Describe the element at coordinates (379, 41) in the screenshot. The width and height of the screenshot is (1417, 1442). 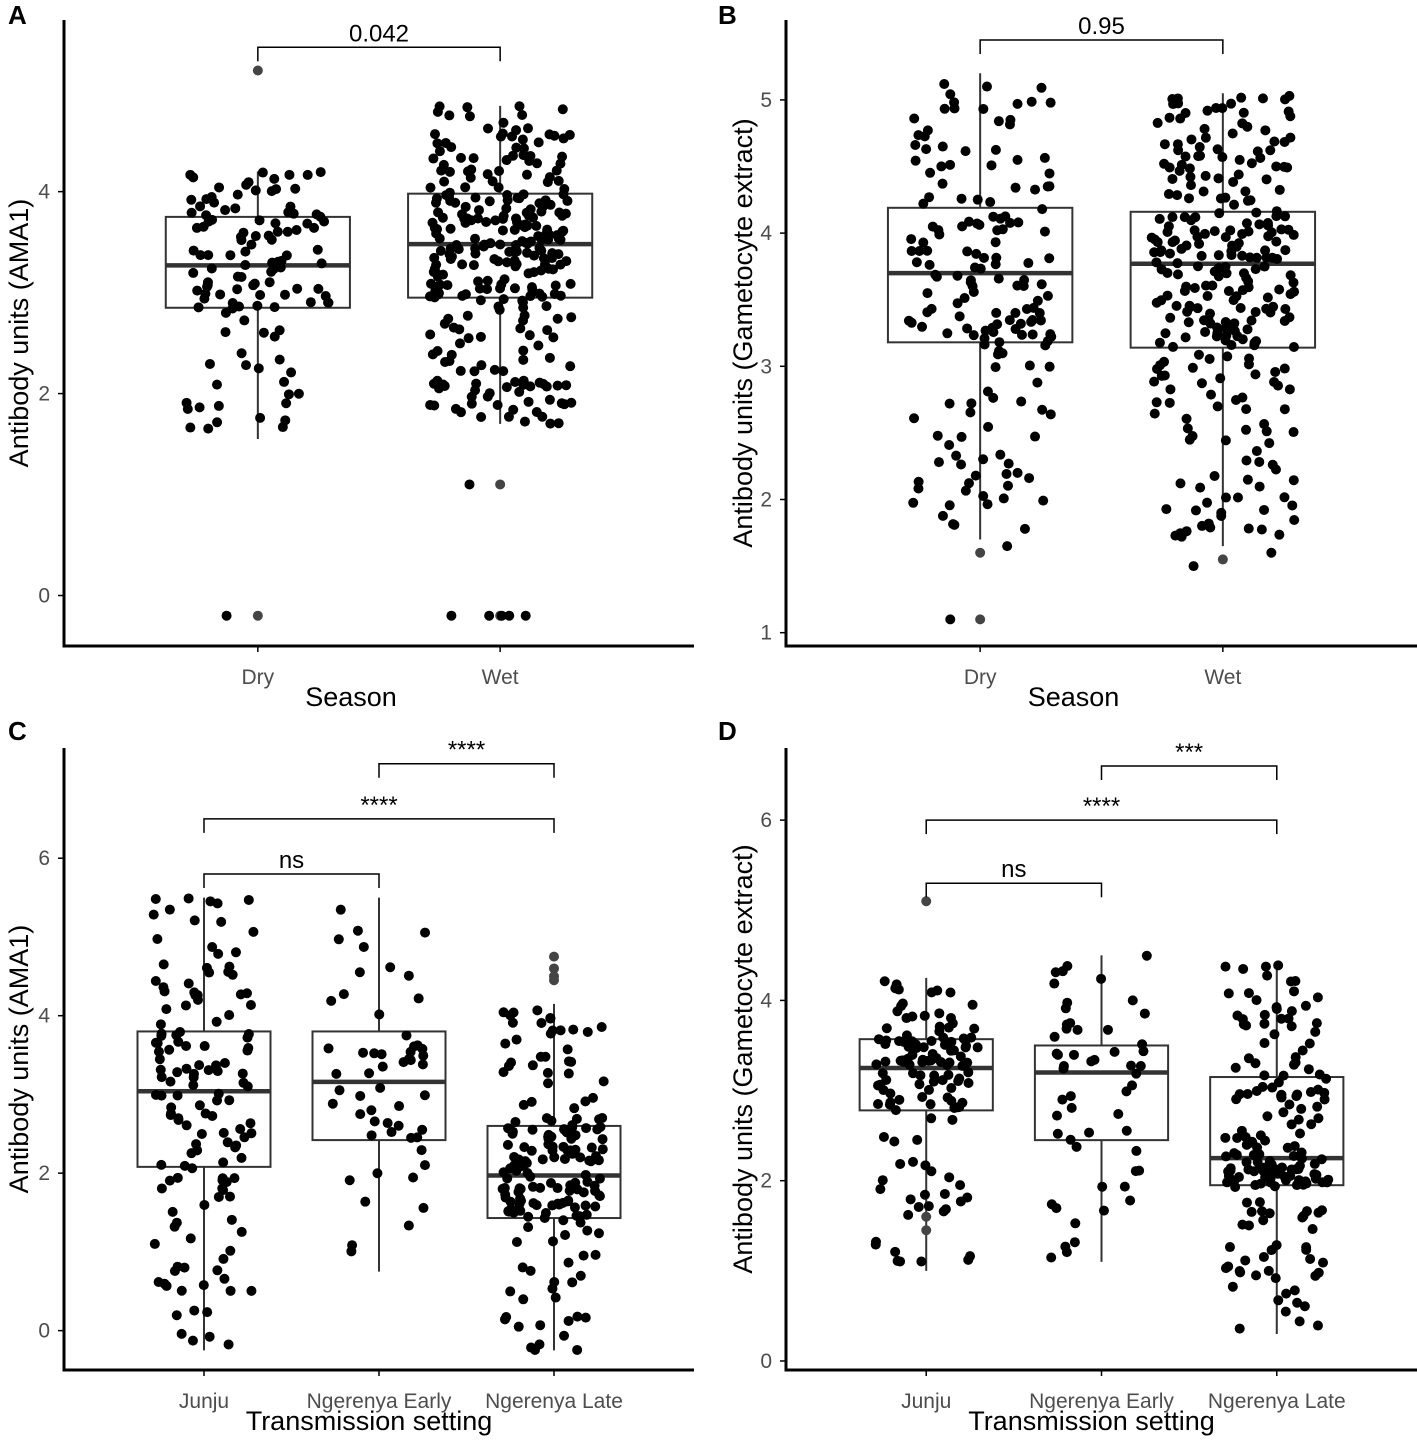
I see `comparison-bracket: 0.042` at that location.